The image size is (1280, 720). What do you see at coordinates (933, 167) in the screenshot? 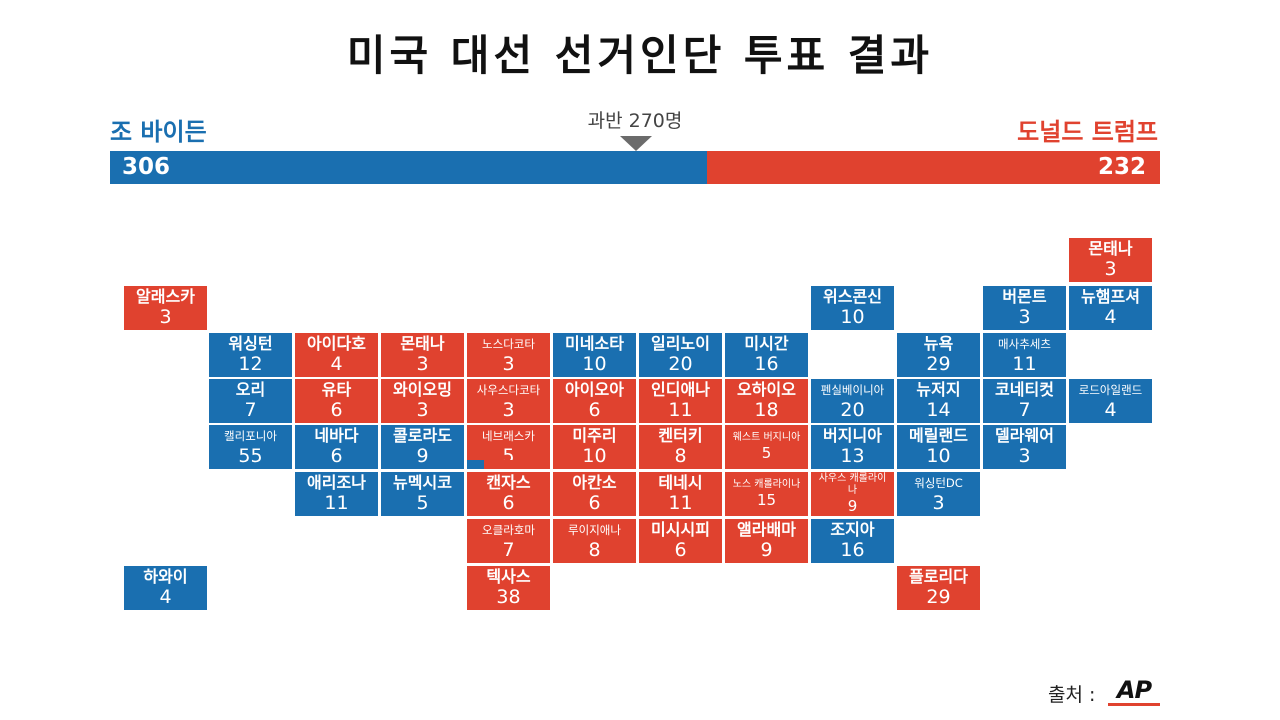
I see `trump-vote-segment: 232` at bounding box center [933, 167].